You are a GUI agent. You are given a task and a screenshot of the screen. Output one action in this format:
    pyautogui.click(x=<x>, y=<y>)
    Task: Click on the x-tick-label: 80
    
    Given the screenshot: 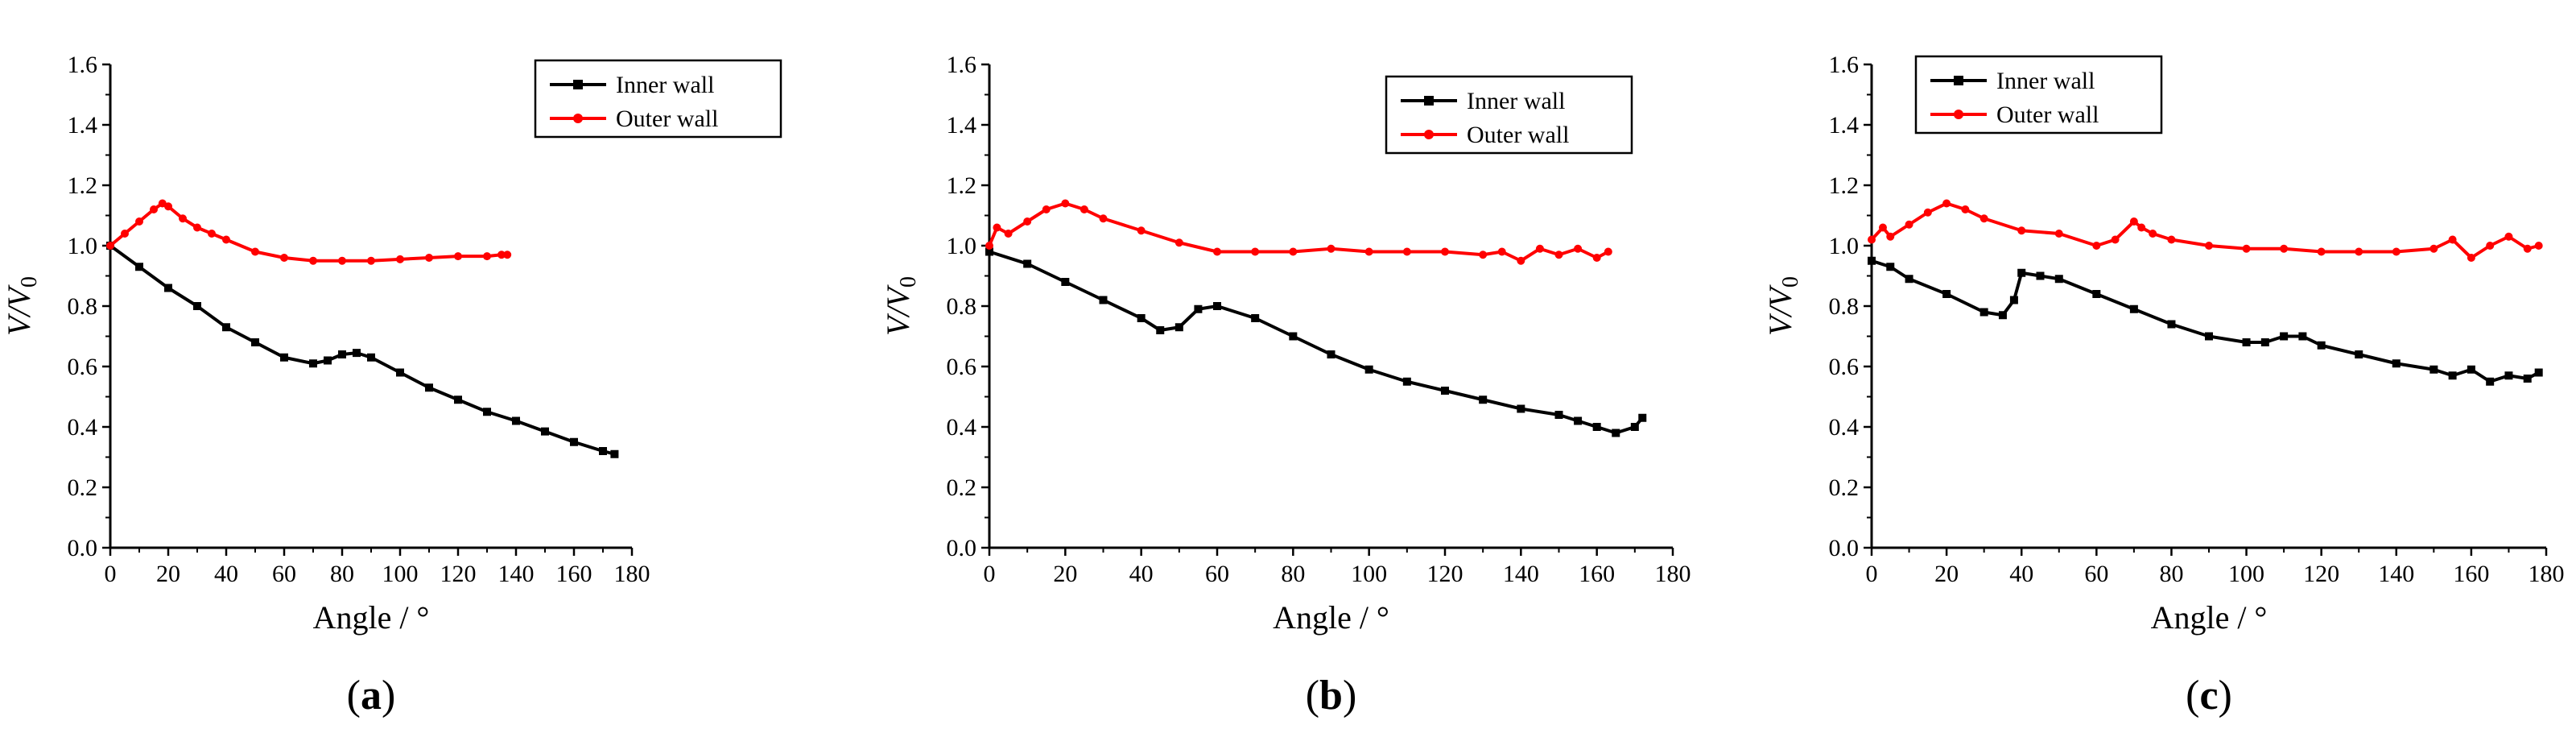 What is the action you would take?
    pyautogui.click(x=2171, y=574)
    